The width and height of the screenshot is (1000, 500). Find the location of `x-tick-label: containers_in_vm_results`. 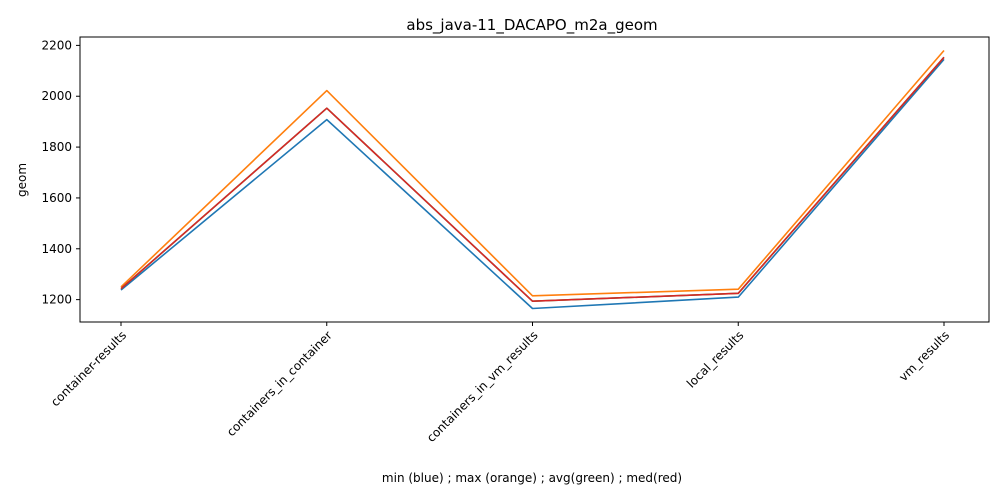

x-tick-label: containers_in_vm_results is located at coordinates (482, 386).